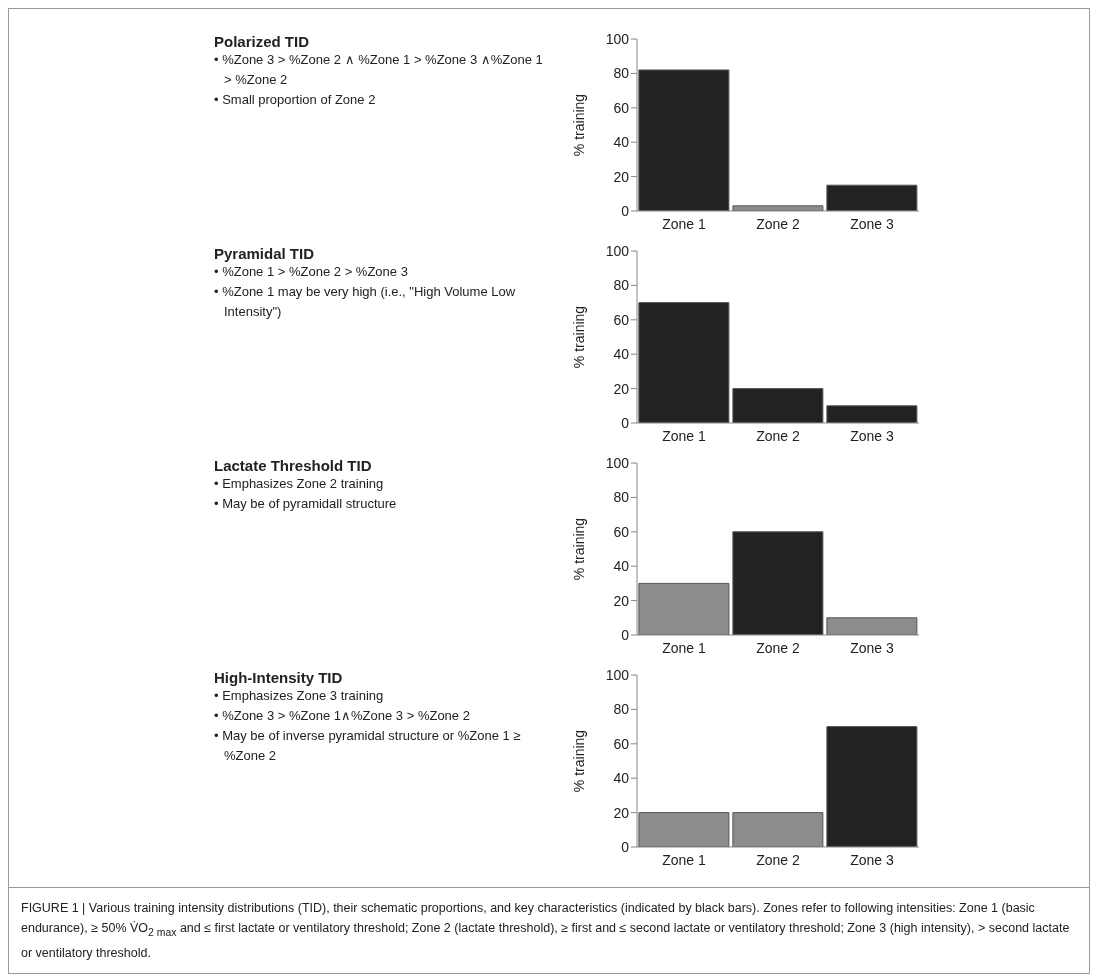 The width and height of the screenshot is (1109, 980). Describe the element at coordinates (295, 100) in the screenshot. I see `text: • Small proportion of Zone 2` at that location.